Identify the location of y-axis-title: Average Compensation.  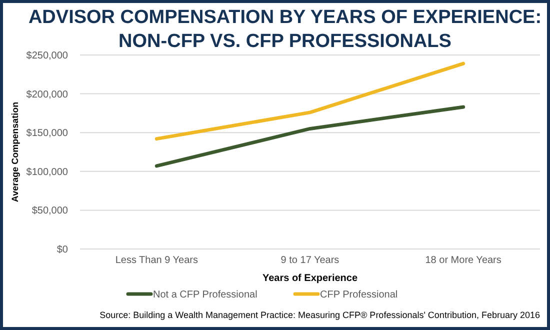
(15, 152).